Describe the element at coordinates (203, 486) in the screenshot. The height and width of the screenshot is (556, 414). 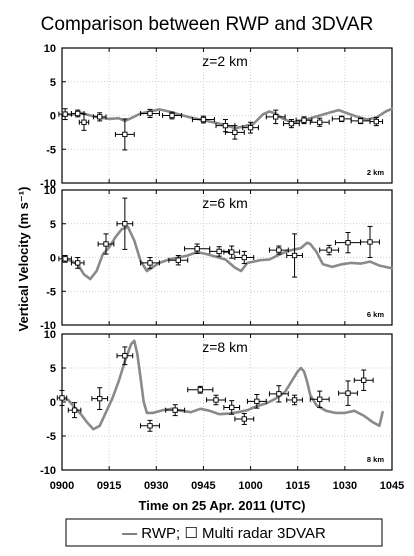
I see `x-tick-label: 0945` at that location.